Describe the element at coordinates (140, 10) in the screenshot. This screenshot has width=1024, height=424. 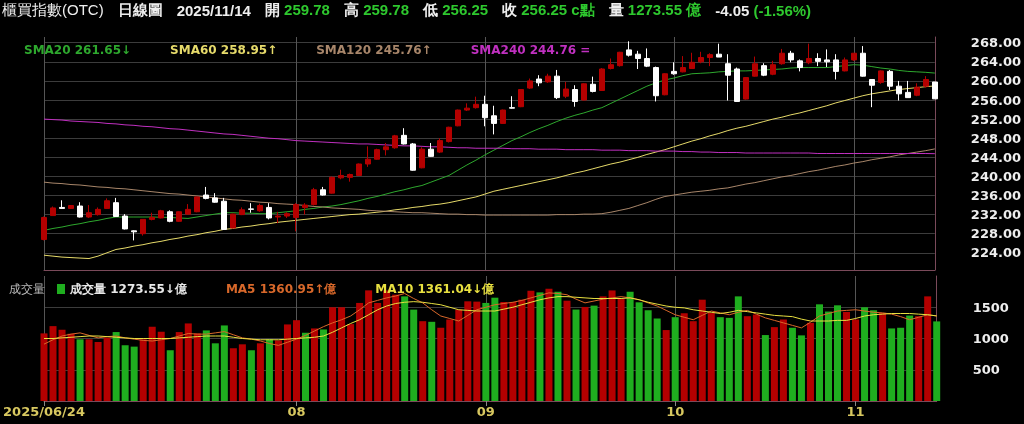
I see `chart-subtitle: 日線圖` at that location.